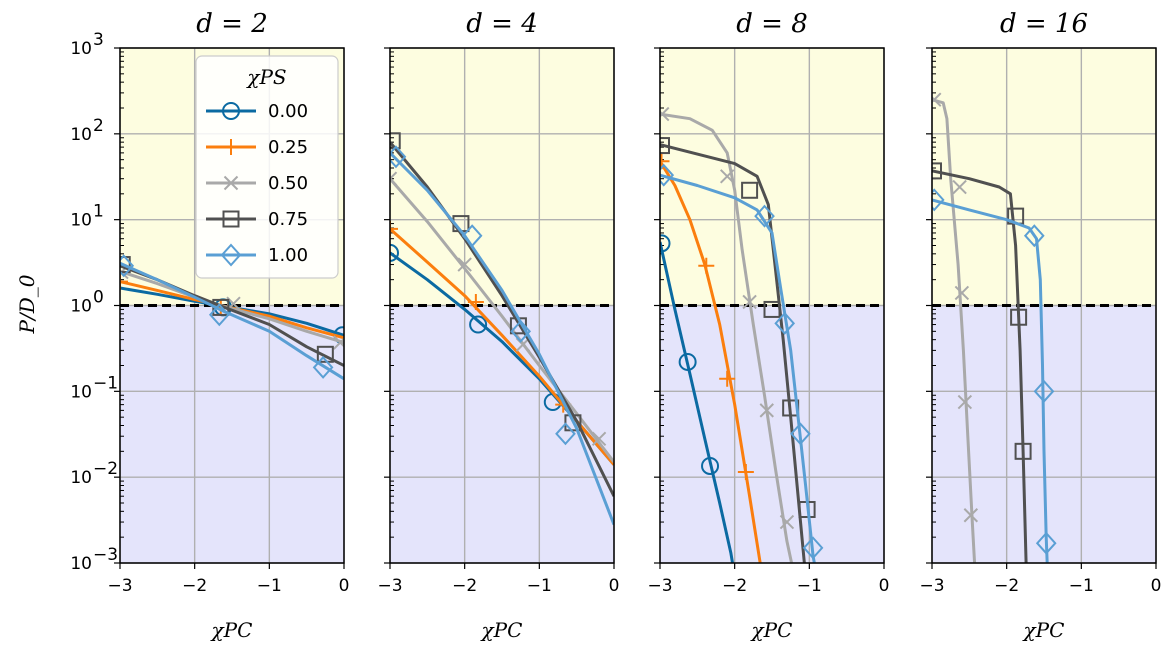 The image size is (1173, 646). Describe the element at coordinates (697, 402) in the screenshot. I see `series-line-0.00` at that location.